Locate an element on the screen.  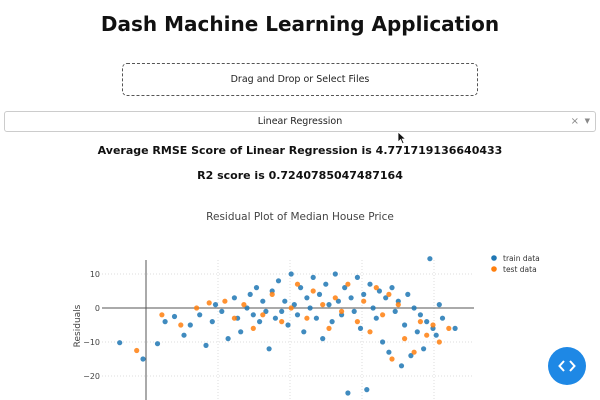
code-toggle-button is located at coordinates (567, 366).